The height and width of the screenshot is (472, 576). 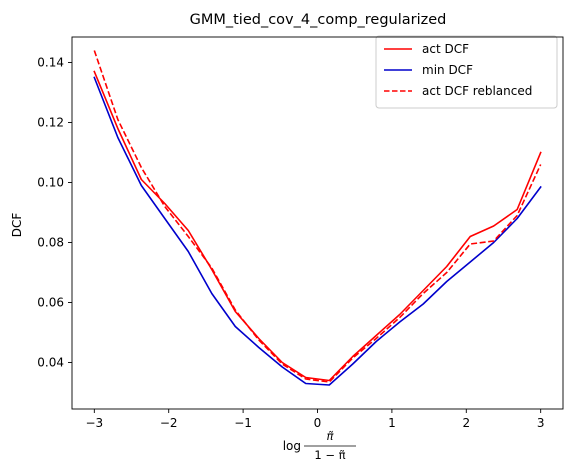 What do you see at coordinates (447, 70) in the screenshot?
I see `legend-label-1: min DCF` at bounding box center [447, 70].